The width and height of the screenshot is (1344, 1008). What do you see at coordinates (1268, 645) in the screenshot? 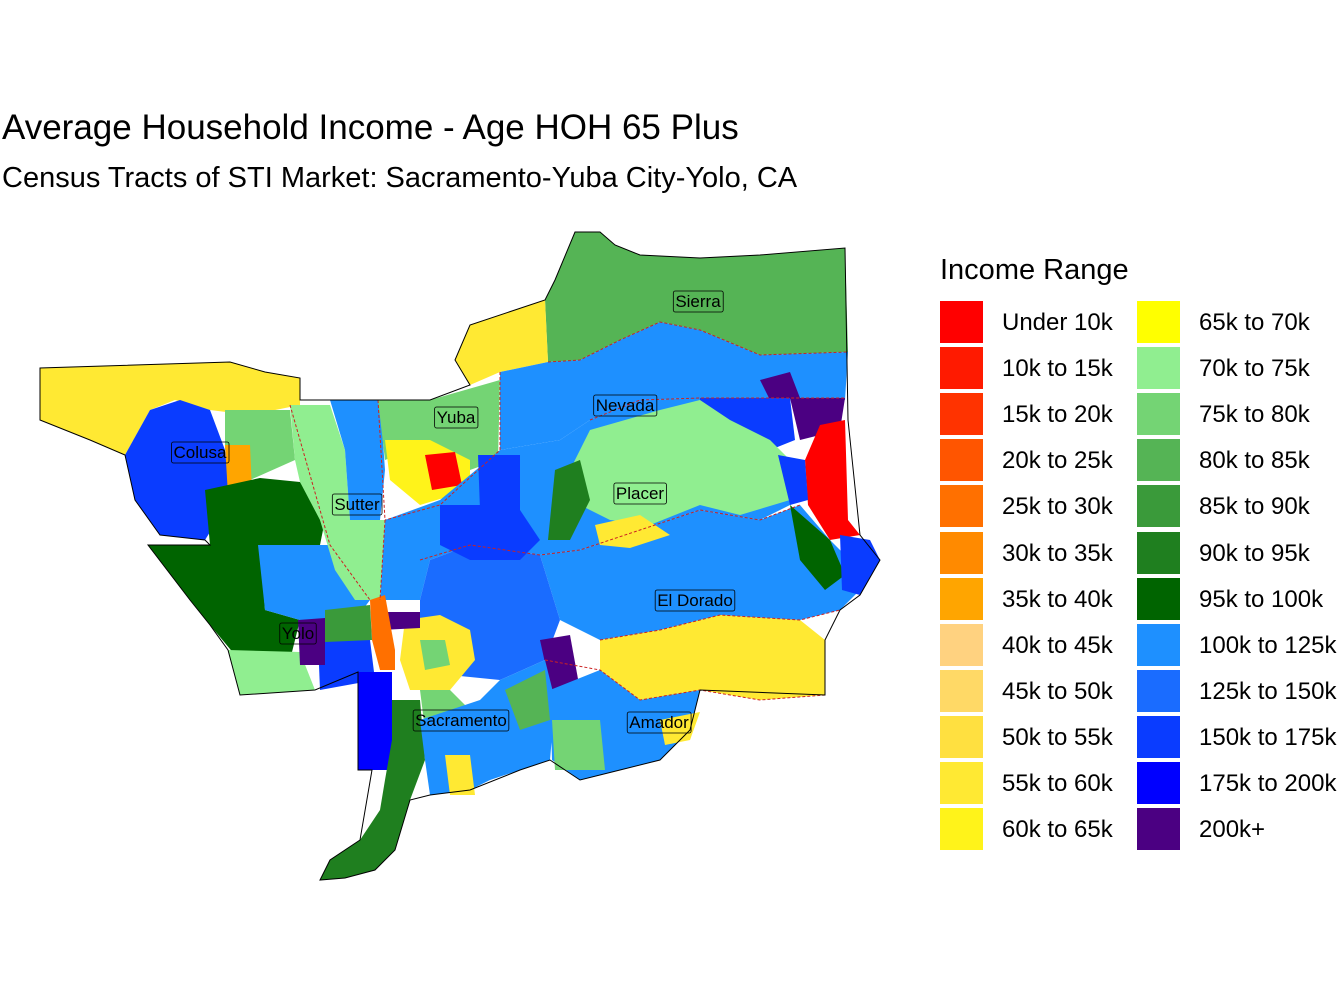
I see `legend-label: 100k to 125k` at bounding box center [1268, 645].